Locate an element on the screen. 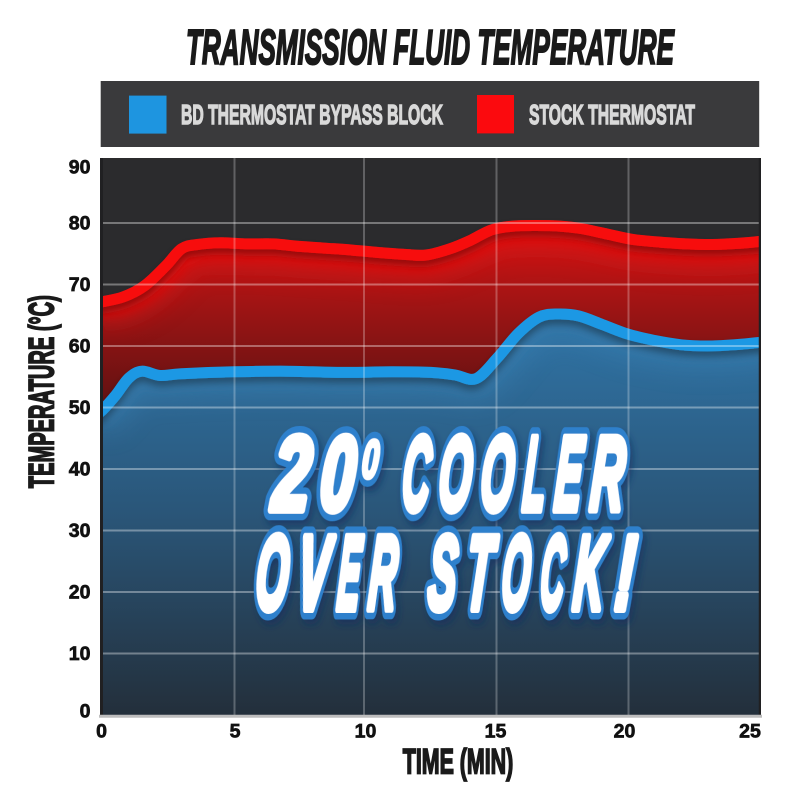  svg-text: 40 is located at coordinates (80, 470).